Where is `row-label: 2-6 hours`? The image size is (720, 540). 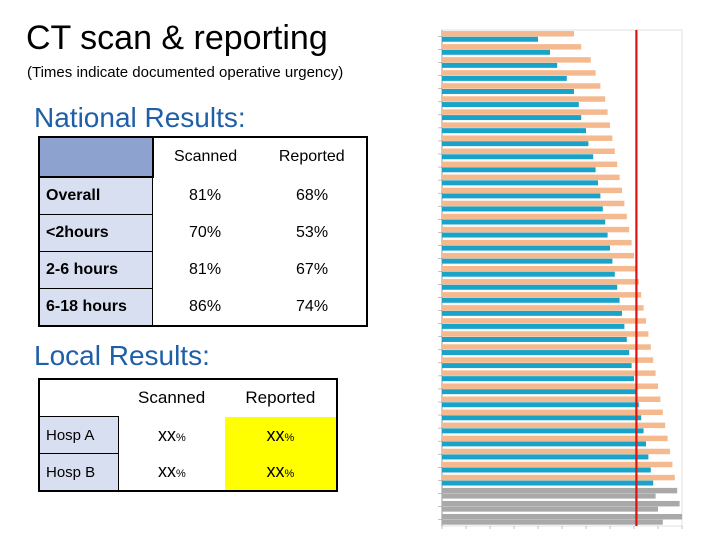 row-label: 2-6 hours is located at coordinates (95, 270).